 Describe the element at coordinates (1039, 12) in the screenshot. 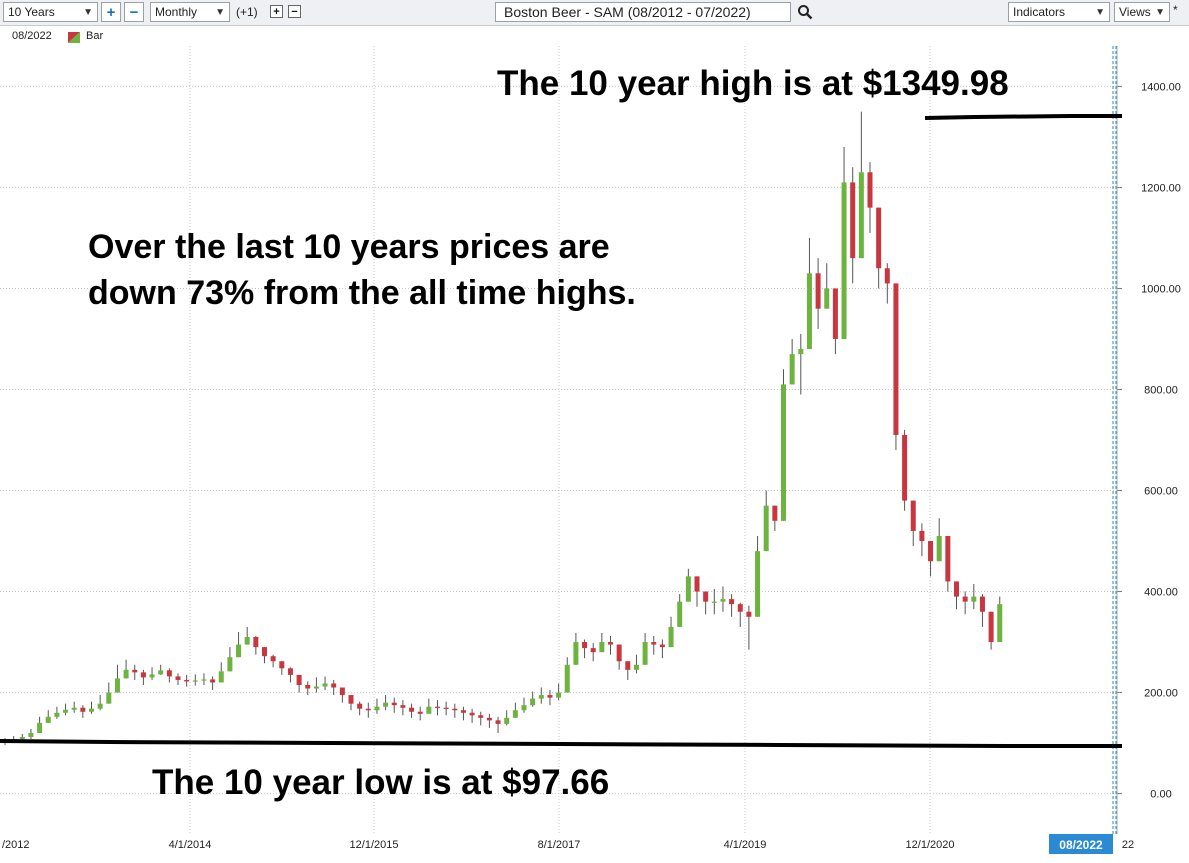

I see `indicators-select-value: Indicators` at that location.